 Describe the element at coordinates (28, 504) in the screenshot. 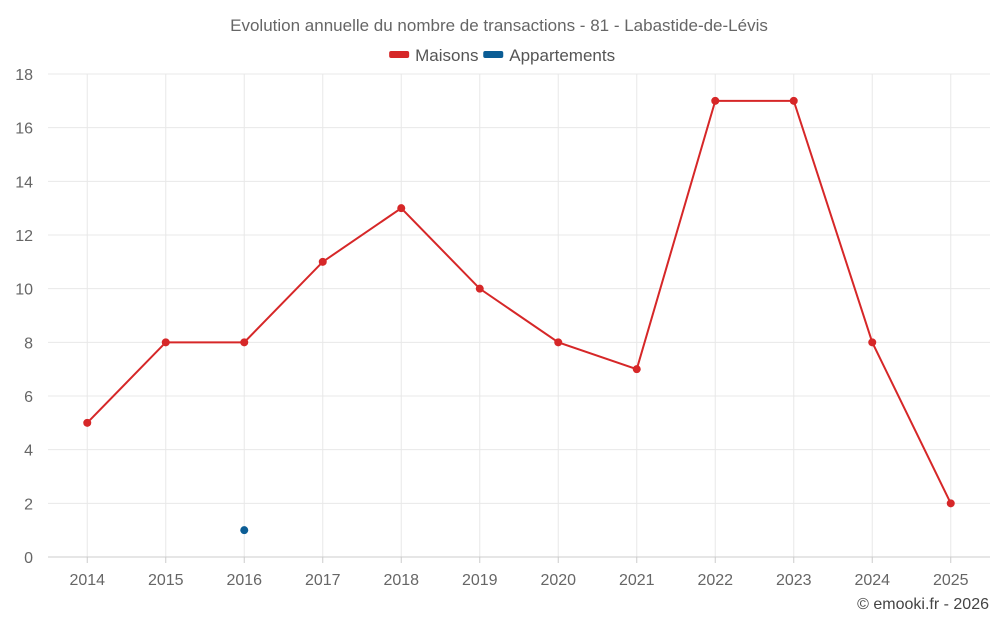

I see `y-tick-label: 2` at that location.